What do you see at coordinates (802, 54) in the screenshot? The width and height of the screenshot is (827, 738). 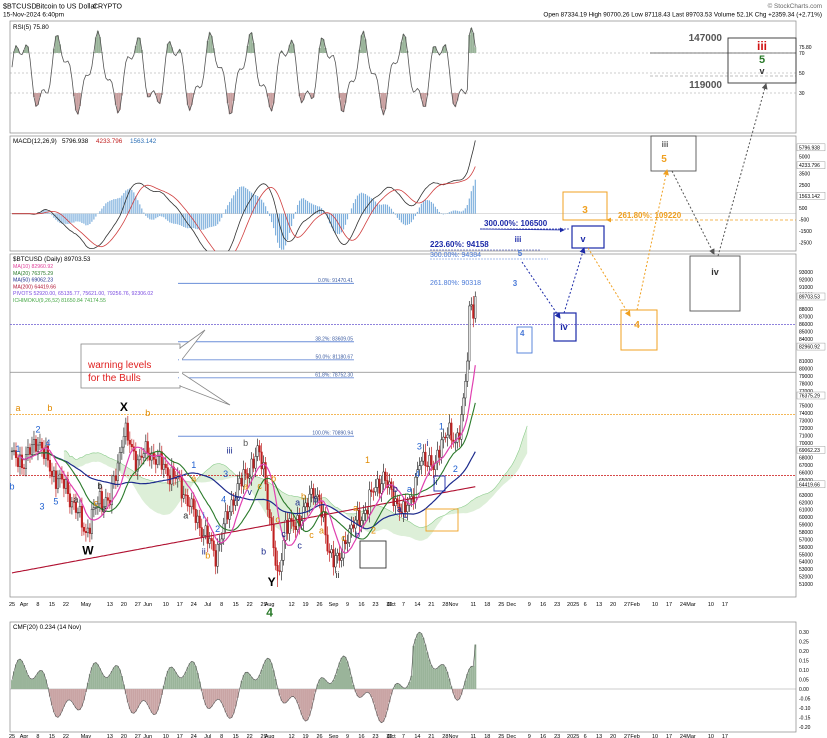 I see `rsi-tick: 70` at bounding box center [802, 54].